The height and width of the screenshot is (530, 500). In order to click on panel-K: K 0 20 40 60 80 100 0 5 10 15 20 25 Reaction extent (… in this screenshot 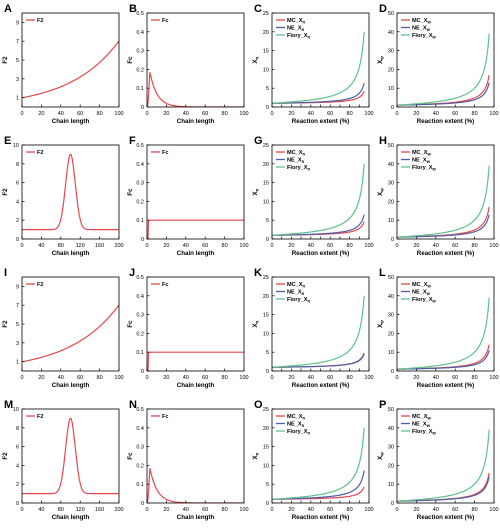, I will do `click(313, 328)`.